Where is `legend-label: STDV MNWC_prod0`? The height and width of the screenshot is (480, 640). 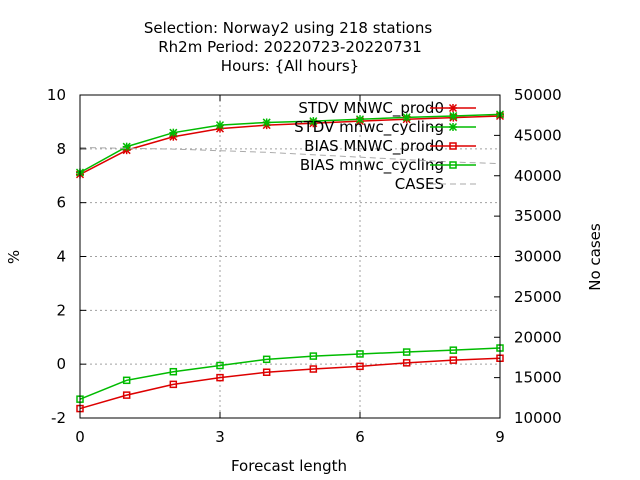
legend-label: STDV MNWC_prod0 is located at coordinates (371, 108).